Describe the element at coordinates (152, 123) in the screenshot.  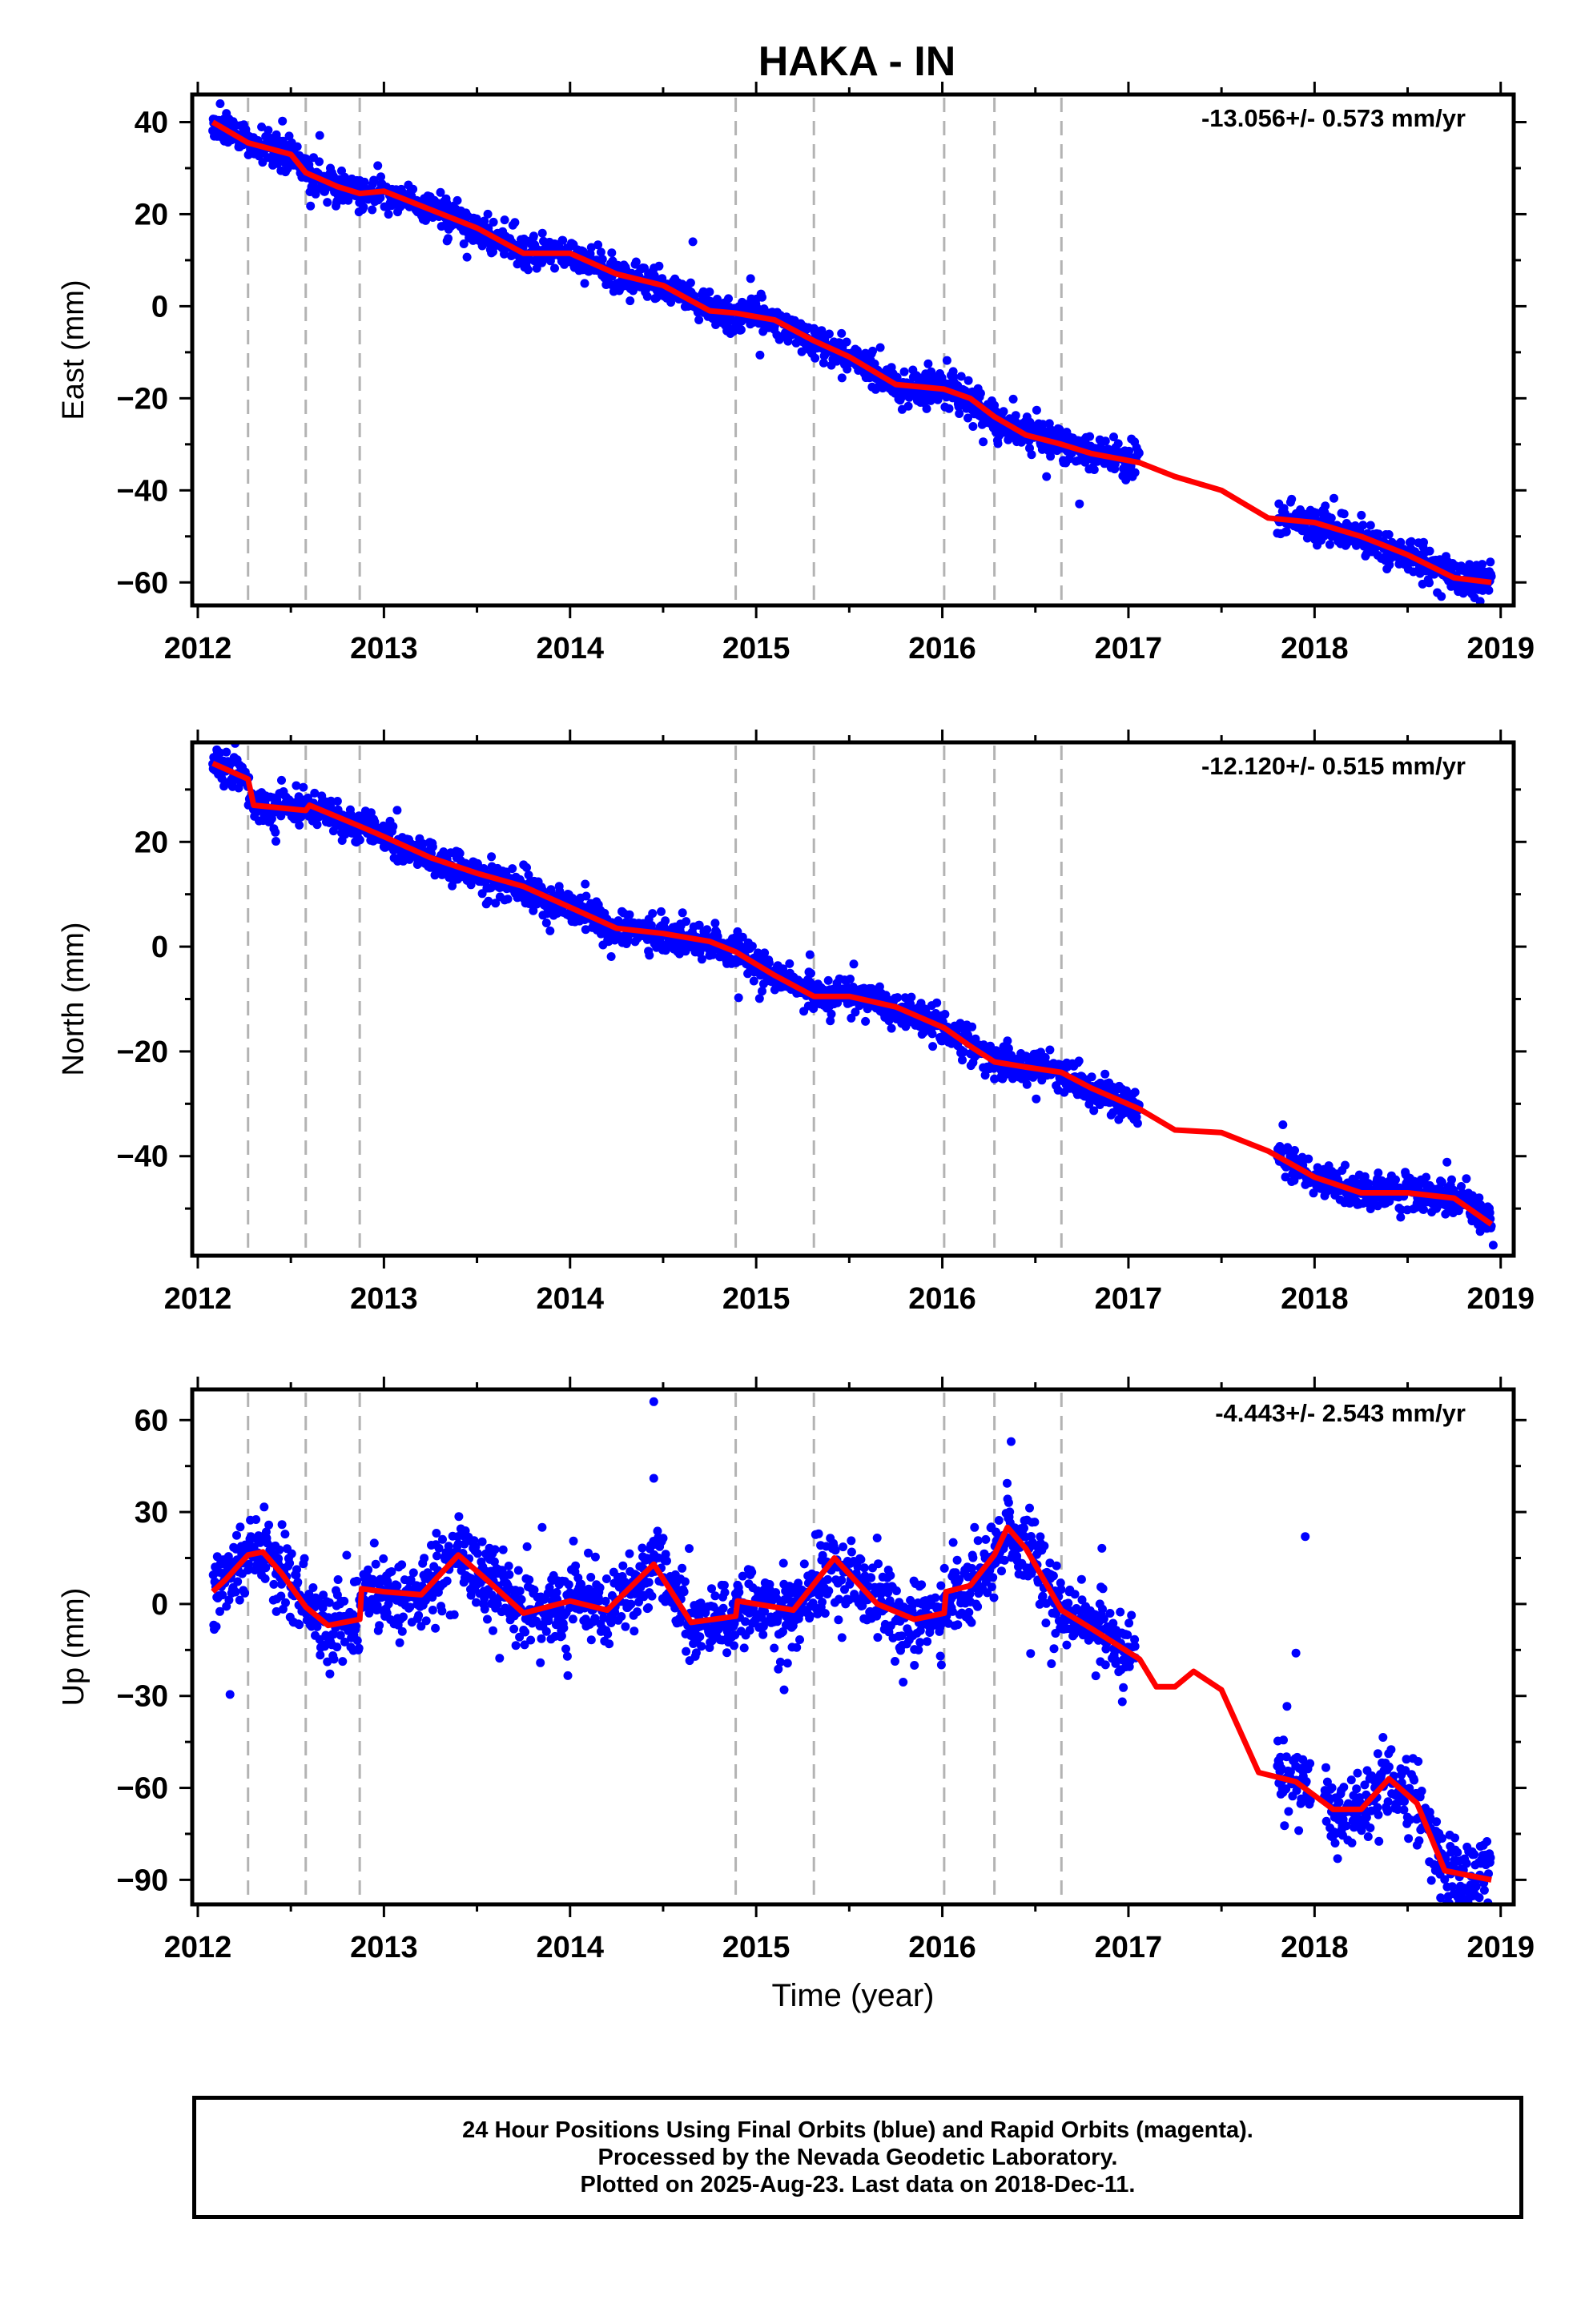
I see `y-tick-label: 40` at that location.